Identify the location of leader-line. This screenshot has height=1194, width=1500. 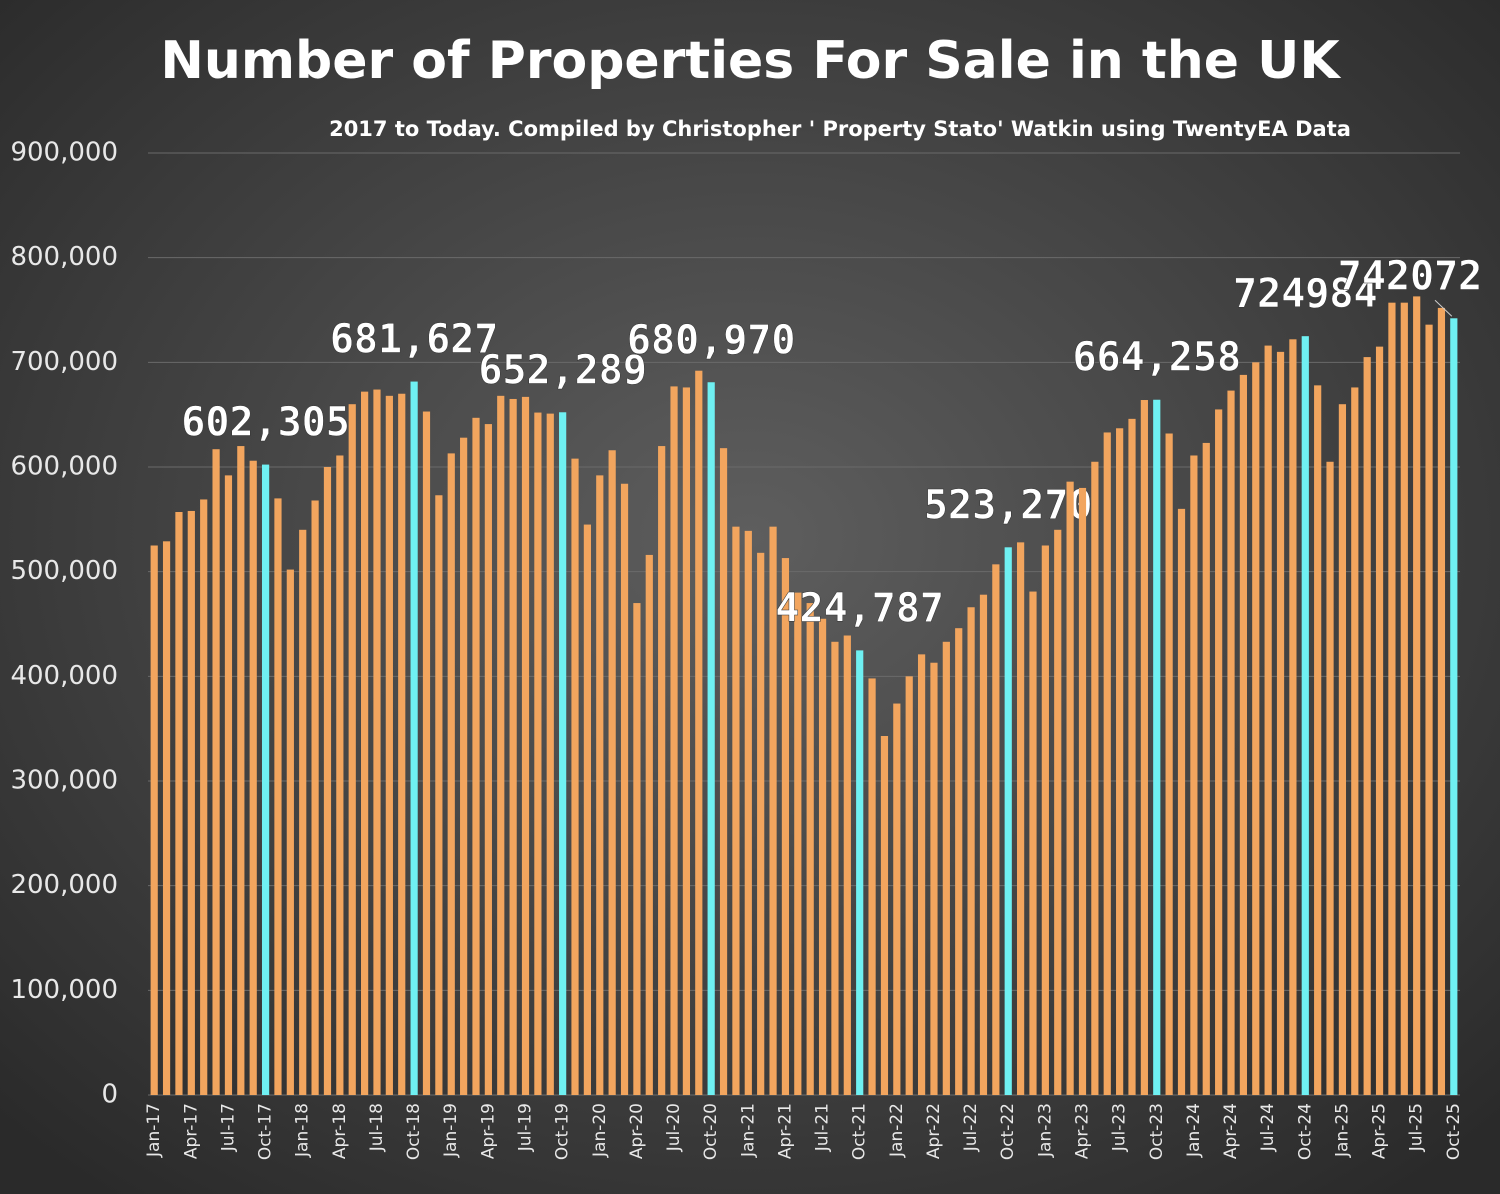
(1443, 308).